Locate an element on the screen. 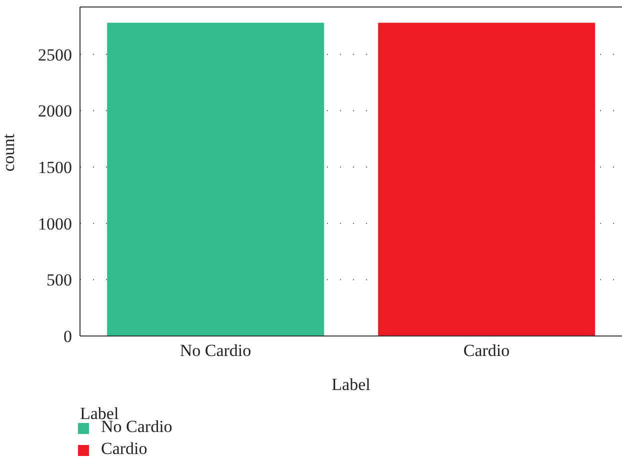 The image size is (622, 470). y-tick-label: 500 is located at coordinates (59, 280).